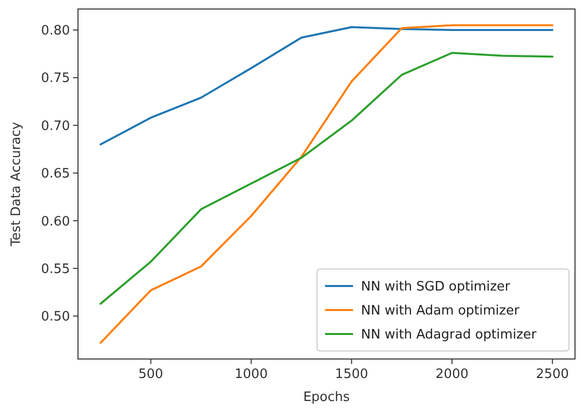 Image resolution: width=583 pixels, height=409 pixels. I want to click on x-tick-label: 500, so click(151, 374).